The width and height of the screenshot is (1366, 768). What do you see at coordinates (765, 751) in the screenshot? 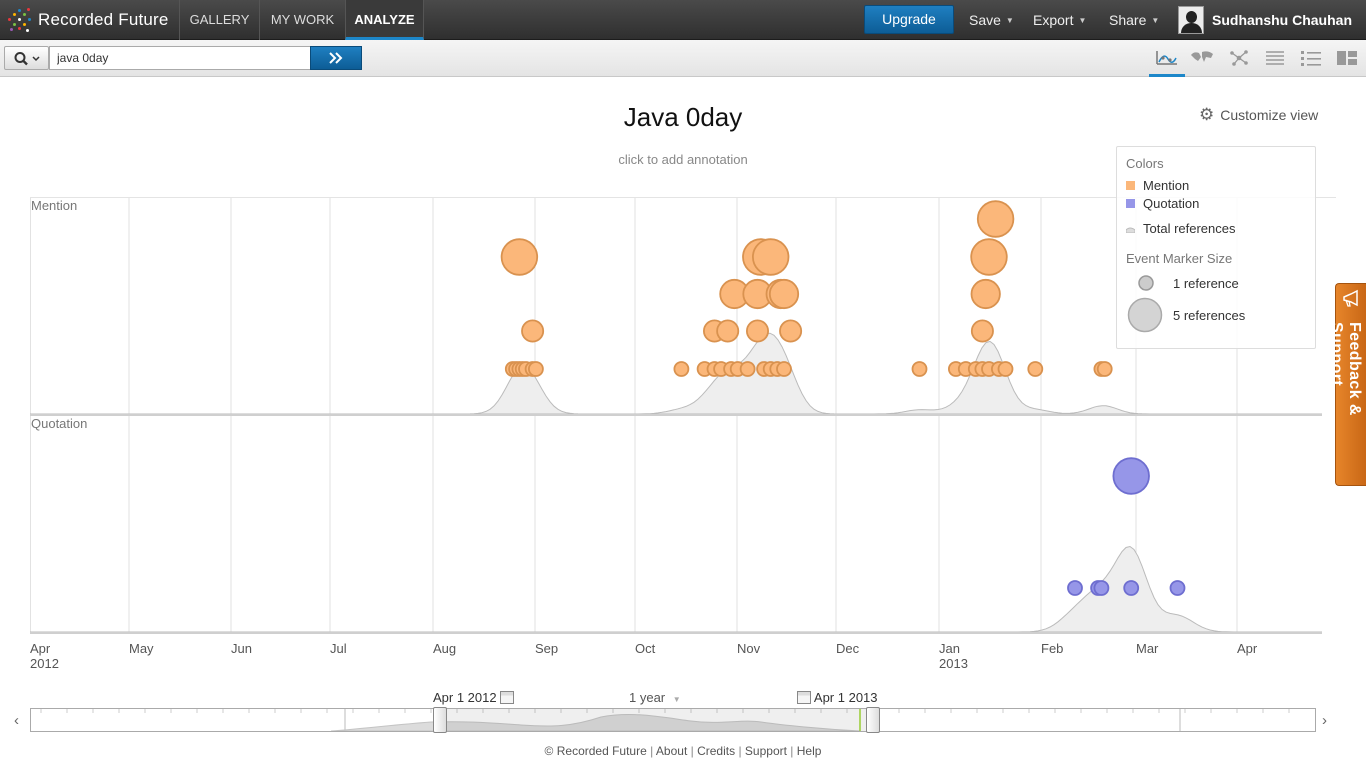
I see `footer-support-link: Support` at bounding box center [765, 751].